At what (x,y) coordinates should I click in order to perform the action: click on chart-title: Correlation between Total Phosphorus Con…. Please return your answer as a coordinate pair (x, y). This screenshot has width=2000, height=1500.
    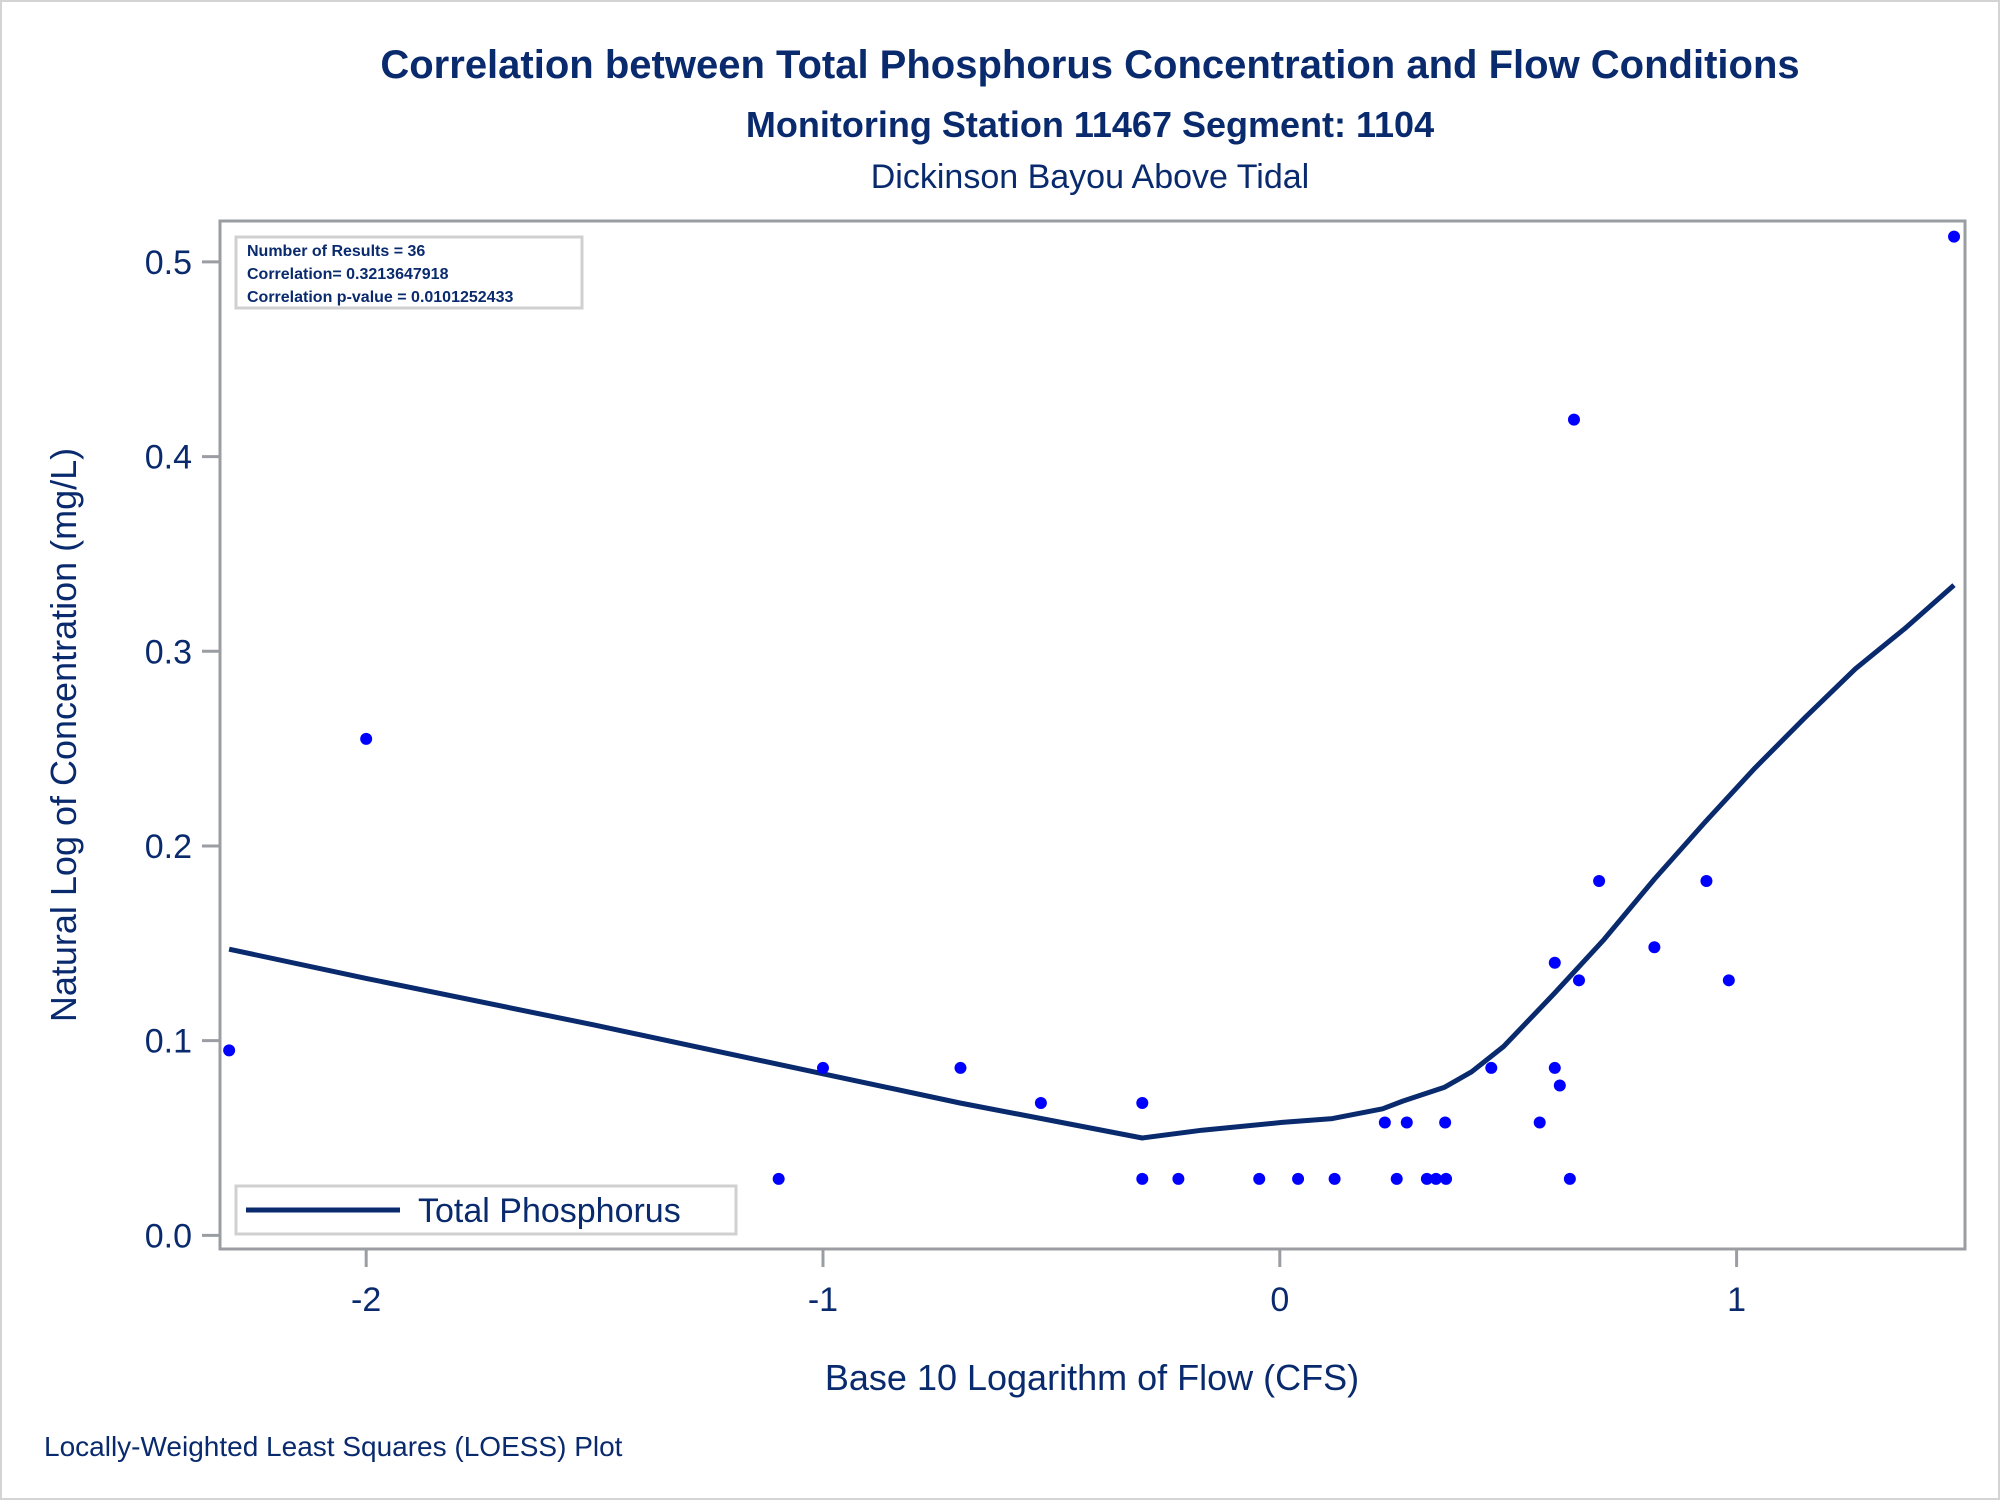
    Looking at the image, I should click on (1089, 65).